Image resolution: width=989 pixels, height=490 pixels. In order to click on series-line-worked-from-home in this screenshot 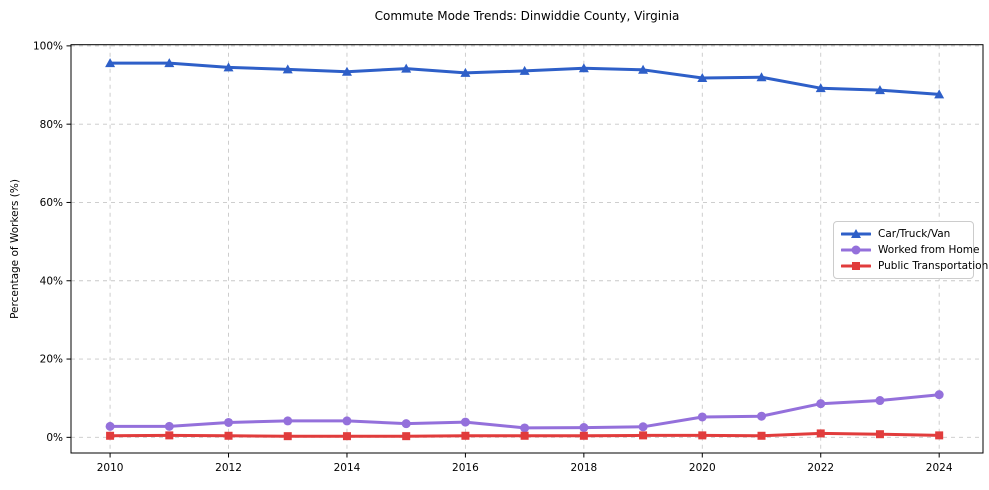, I will do `click(524, 411)`.